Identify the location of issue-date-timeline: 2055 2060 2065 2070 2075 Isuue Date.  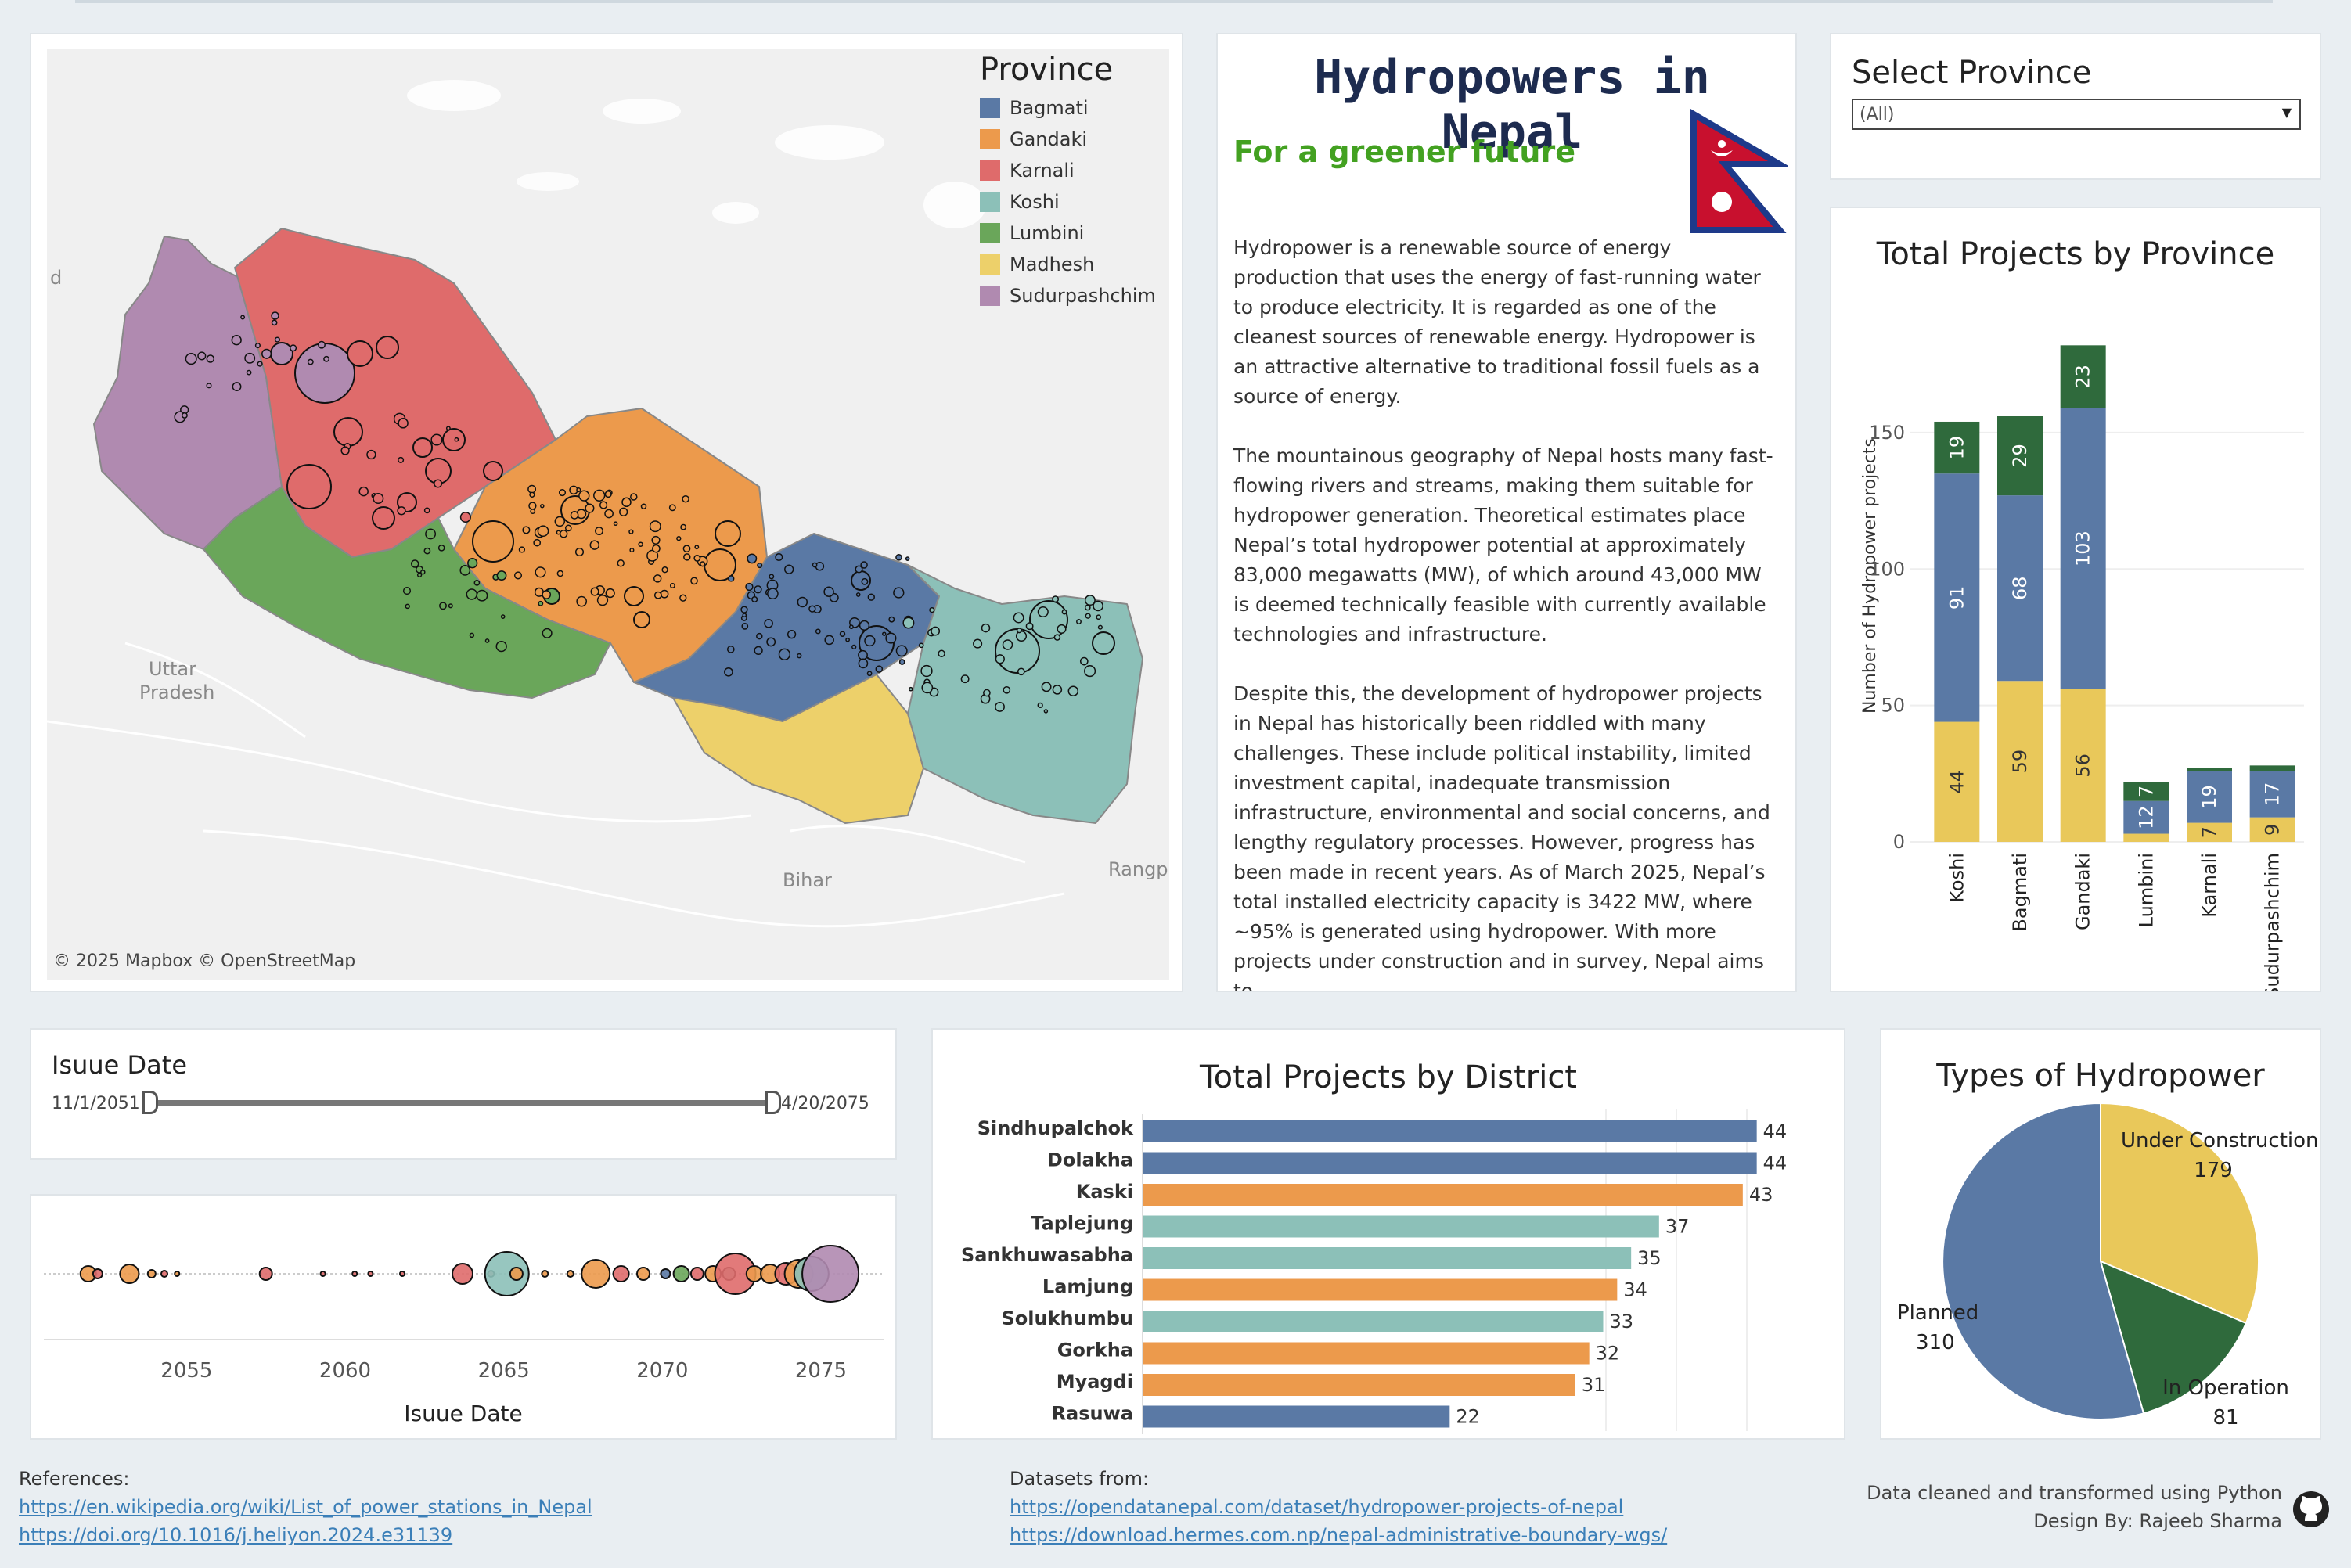
(463, 1317).